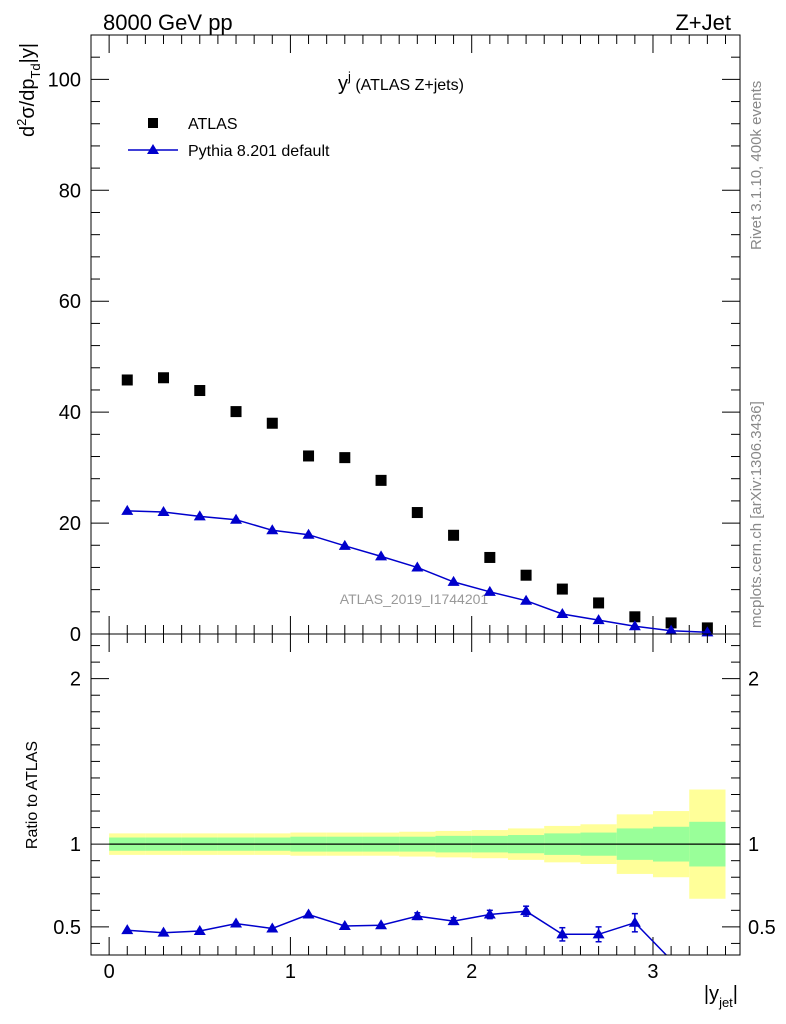 The image size is (786, 1024). Describe the element at coordinates (28, 90) in the screenshot. I see `top-ylabel: d2σ/dpTd|y|` at that location.